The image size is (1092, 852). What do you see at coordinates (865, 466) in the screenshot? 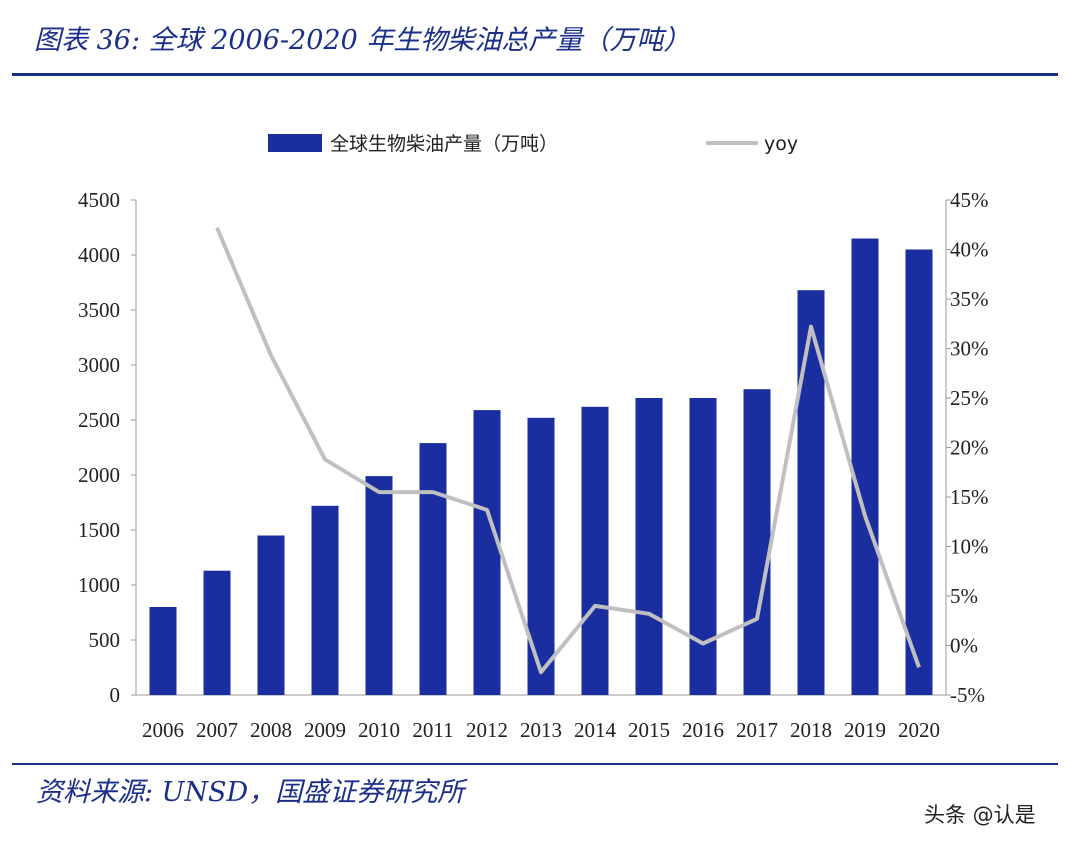
I see `bar-2019` at bounding box center [865, 466].